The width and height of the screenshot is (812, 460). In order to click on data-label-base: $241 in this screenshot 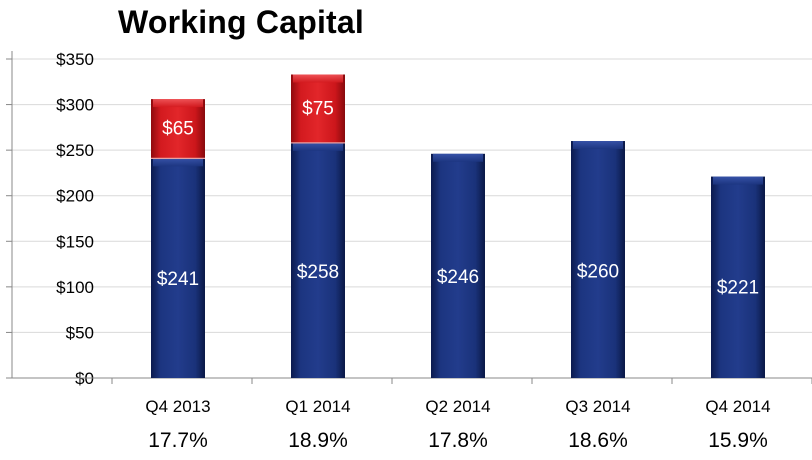, I will do `click(178, 279)`.